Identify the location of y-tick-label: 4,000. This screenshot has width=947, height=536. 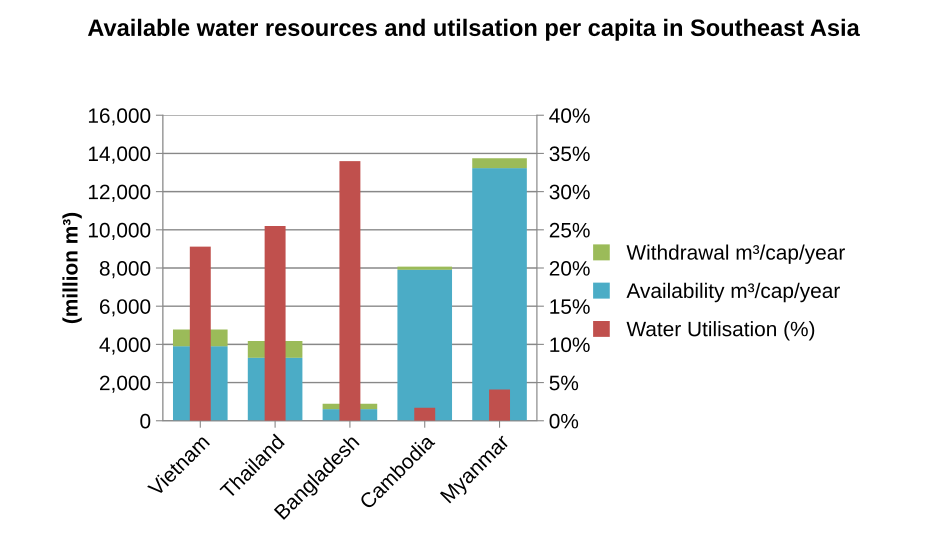
(124, 346).